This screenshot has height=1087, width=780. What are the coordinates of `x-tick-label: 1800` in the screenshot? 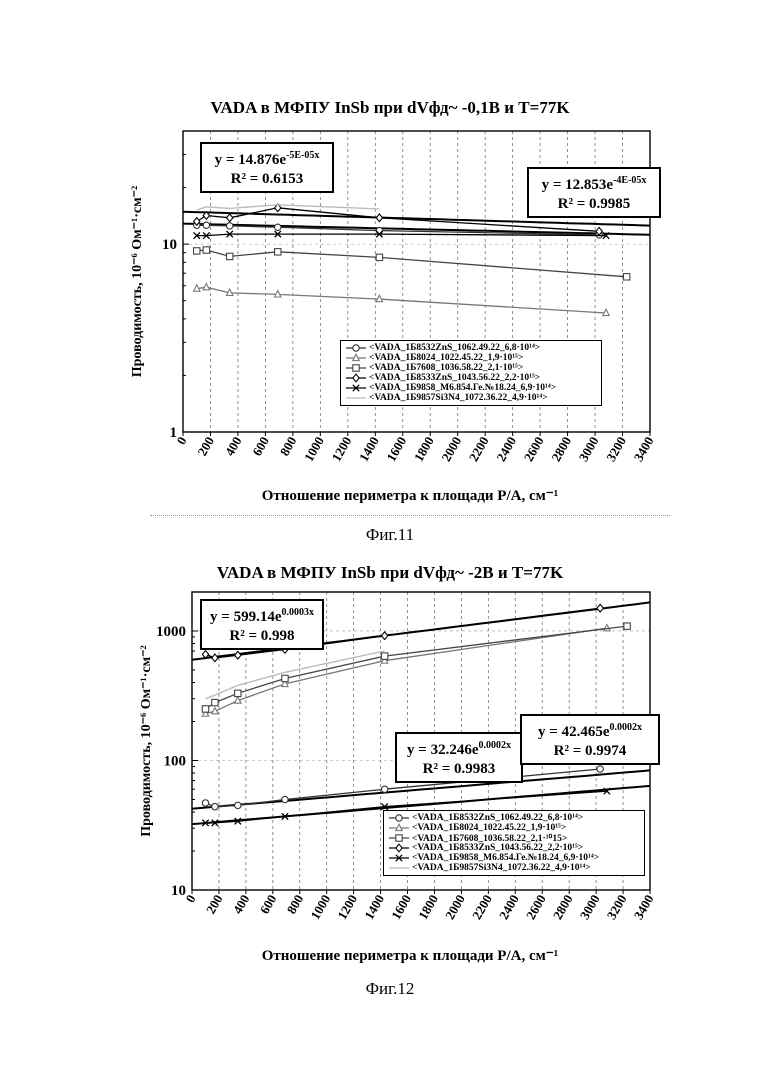 It's located at (428, 907).